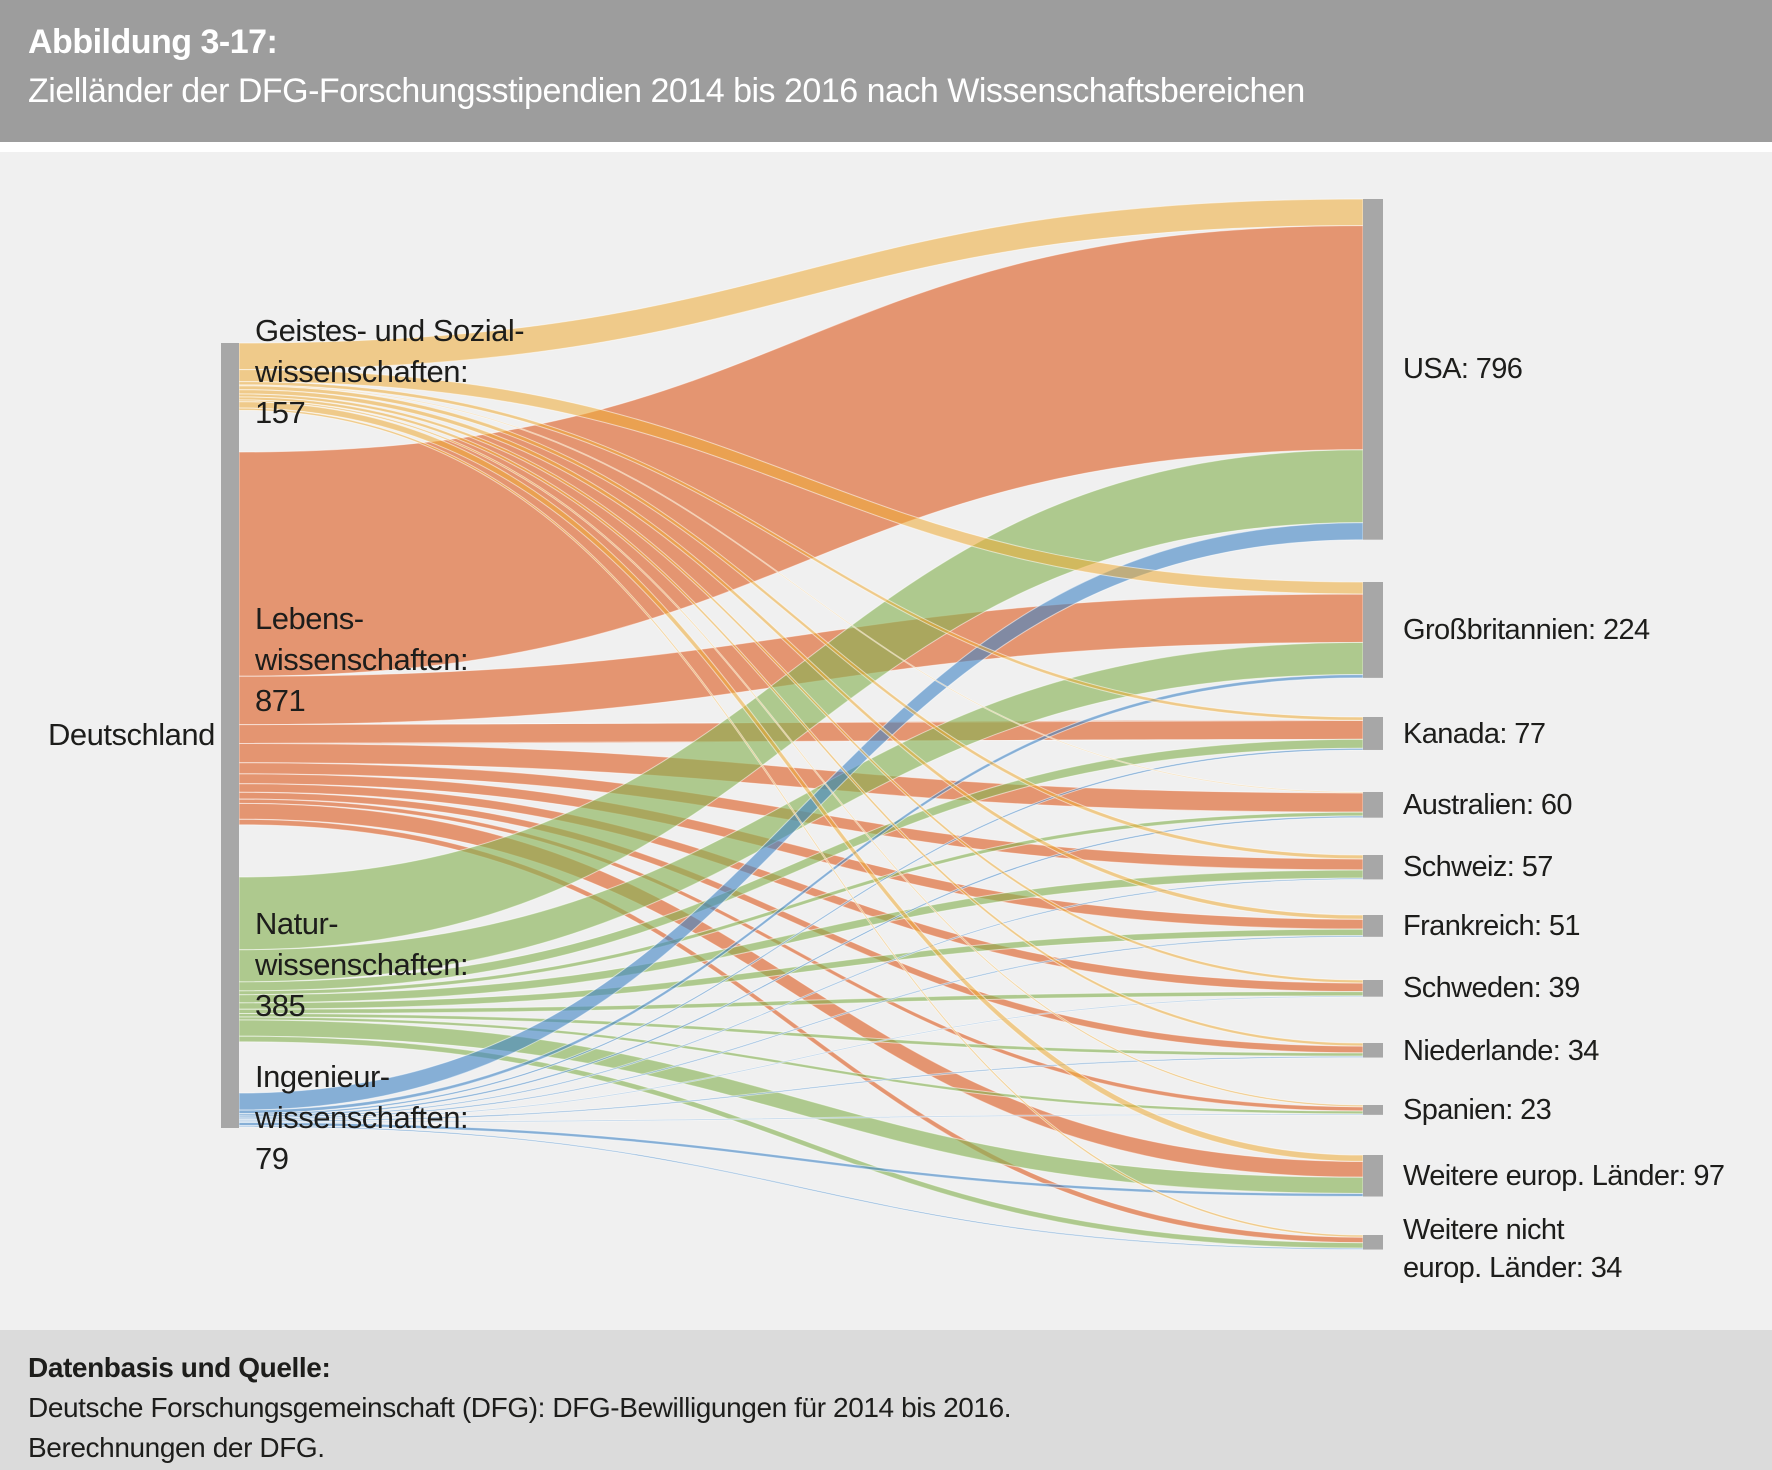 The width and height of the screenshot is (1772, 1470). I want to click on source-label-iw: Ingenieur- wissenschaften: 79, so click(362, 1117).